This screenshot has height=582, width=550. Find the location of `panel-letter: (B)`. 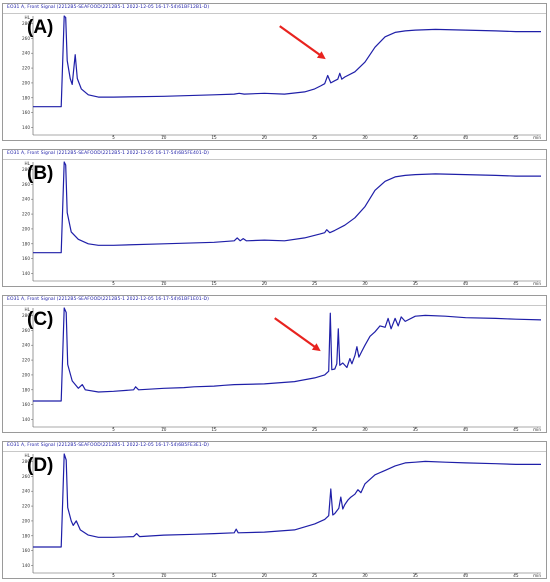

panel-letter: (B) is located at coordinates (40, 173).